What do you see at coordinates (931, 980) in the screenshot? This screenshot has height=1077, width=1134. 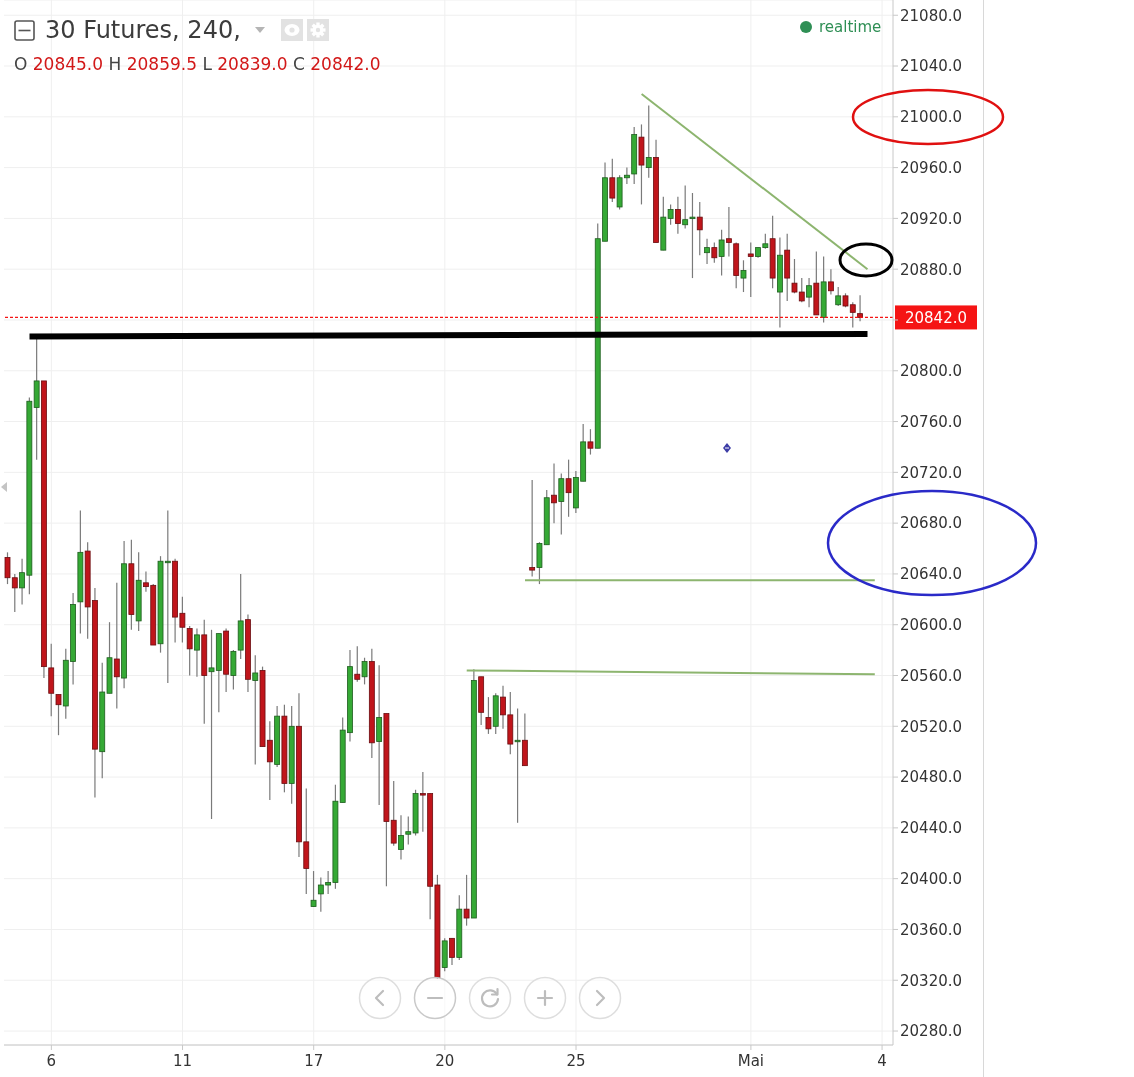 I see `y-tick-label: 20320.0` at bounding box center [931, 980].